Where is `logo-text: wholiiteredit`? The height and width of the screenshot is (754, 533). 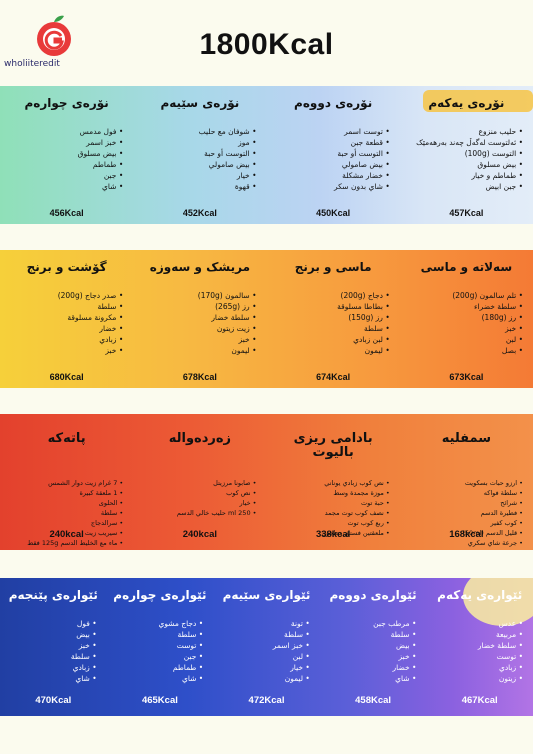 logo-text: wholiiteredit is located at coordinates (32, 64).